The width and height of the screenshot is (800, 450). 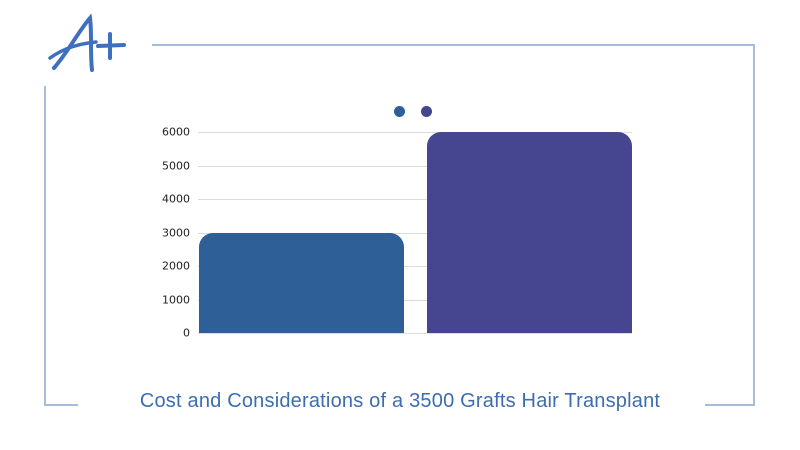 What do you see at coordinates (453, 45) in the screenshot?
I see `frame-top-line` at bounding box center [453, 45].